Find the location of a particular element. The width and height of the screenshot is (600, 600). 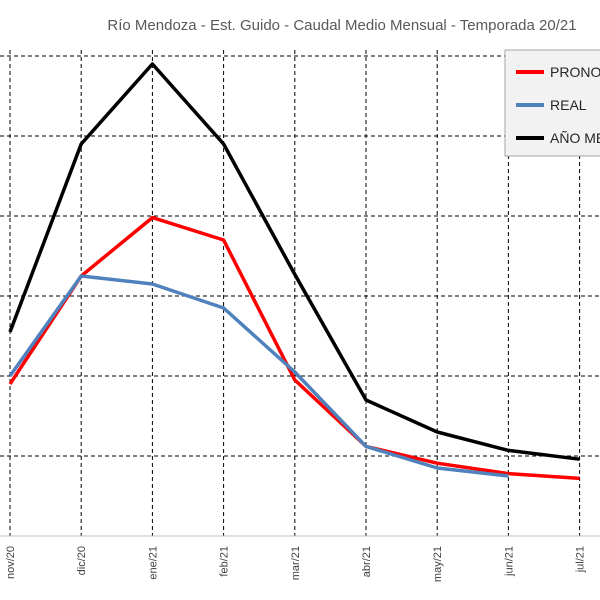

x-tick-label: nov/20 is located at coordinates (11, 562).